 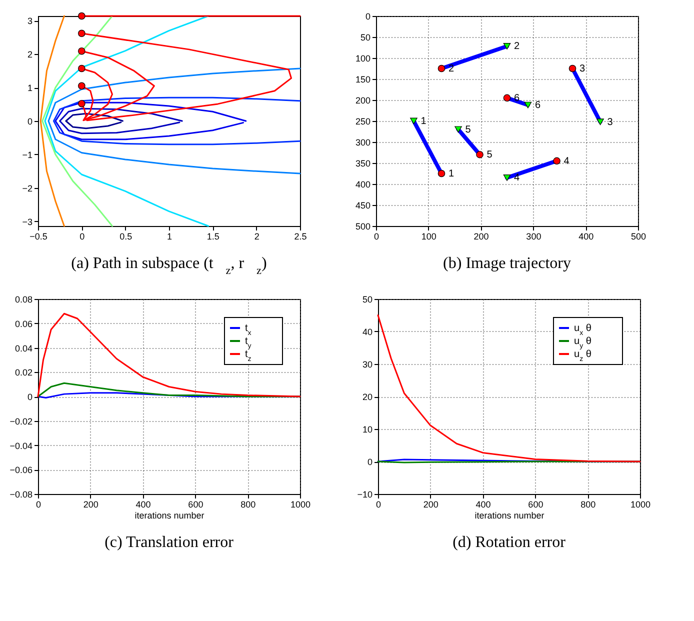 I want to click on y-tick-label: 30, so click(x=367, y=365).